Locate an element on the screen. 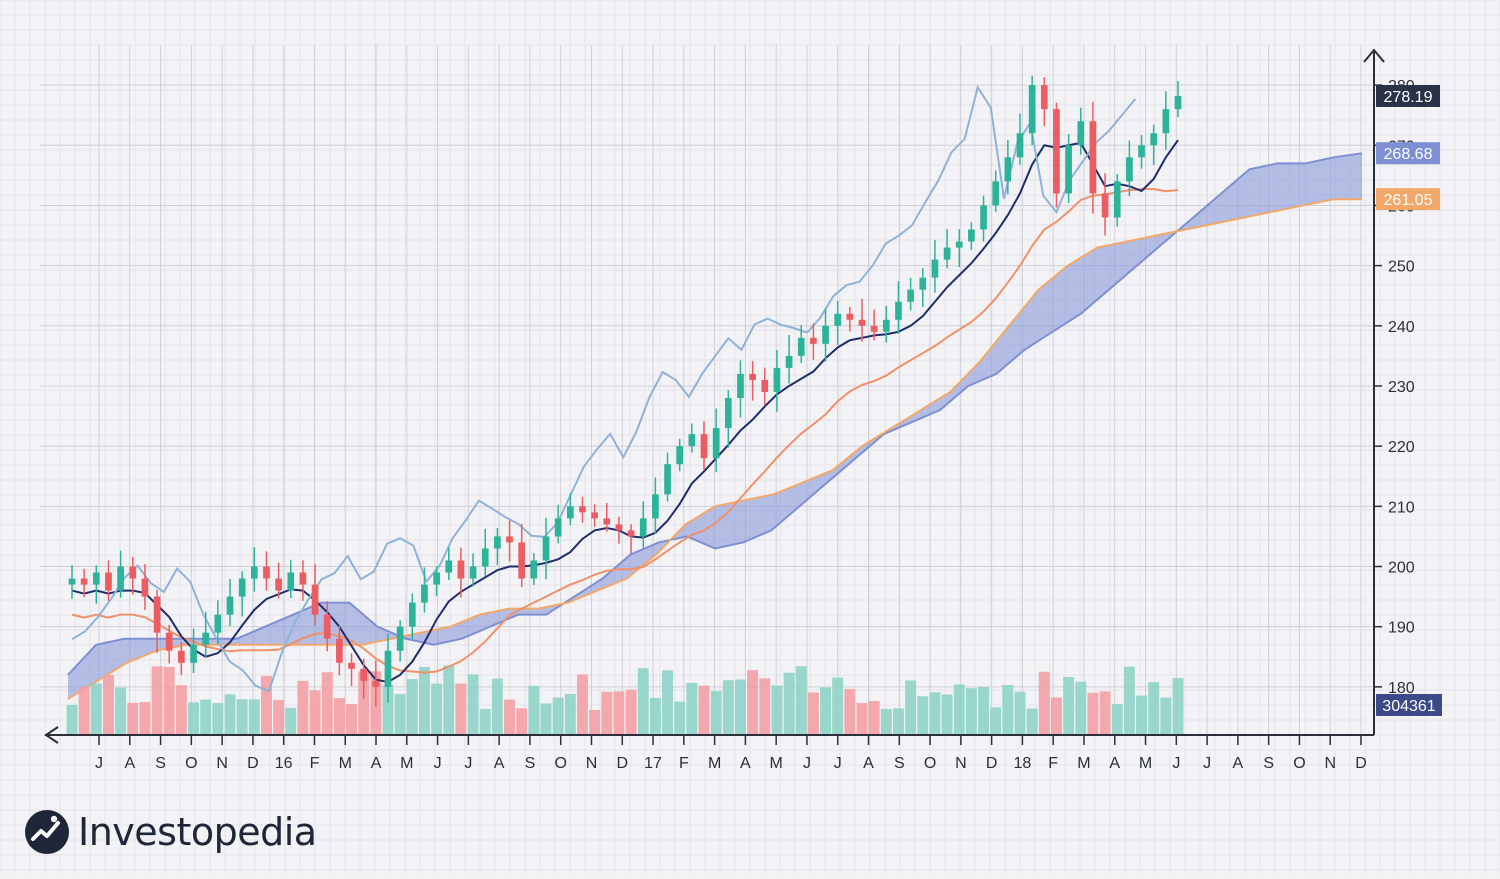 This screenshot has width=1500, height=879. x-tick-label: 16 is located at coordinates (284, 763).